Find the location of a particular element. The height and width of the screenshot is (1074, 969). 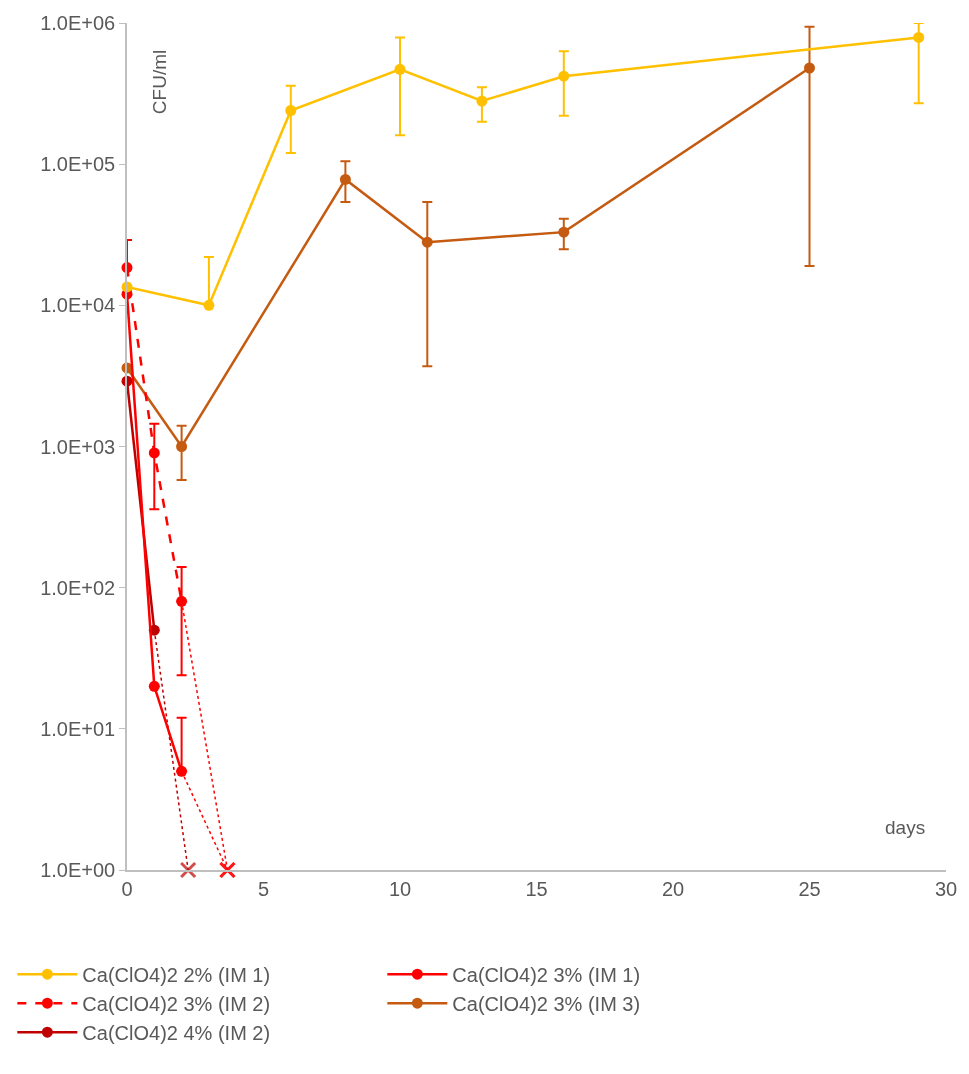

y-tick-label: 1.0E+00 is located at coordinates (78, 870).